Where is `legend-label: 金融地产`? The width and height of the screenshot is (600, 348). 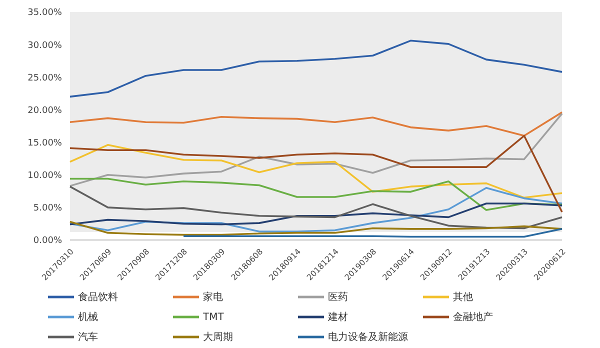
legend-label: 金融地产 is located at coordinates (473, 317).